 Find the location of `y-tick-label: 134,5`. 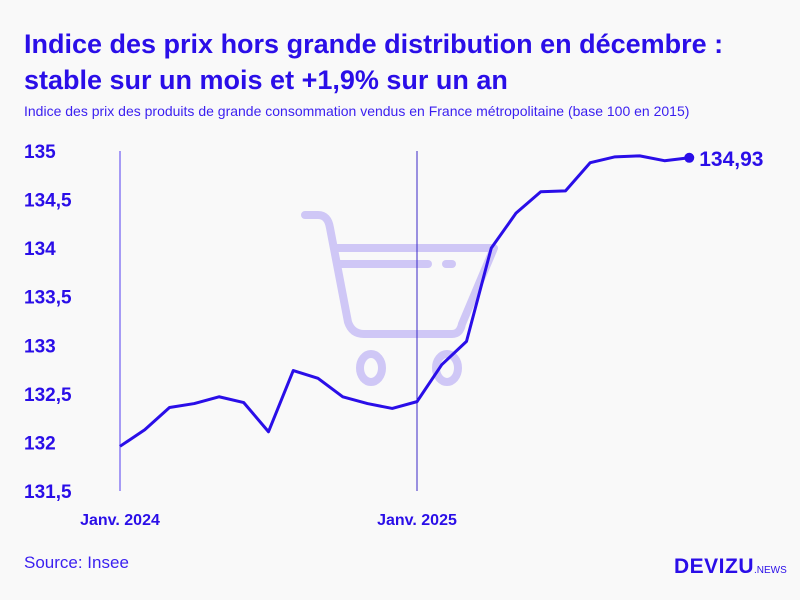

y-tick-label: 134,5 is located at coordinates (48, 201).